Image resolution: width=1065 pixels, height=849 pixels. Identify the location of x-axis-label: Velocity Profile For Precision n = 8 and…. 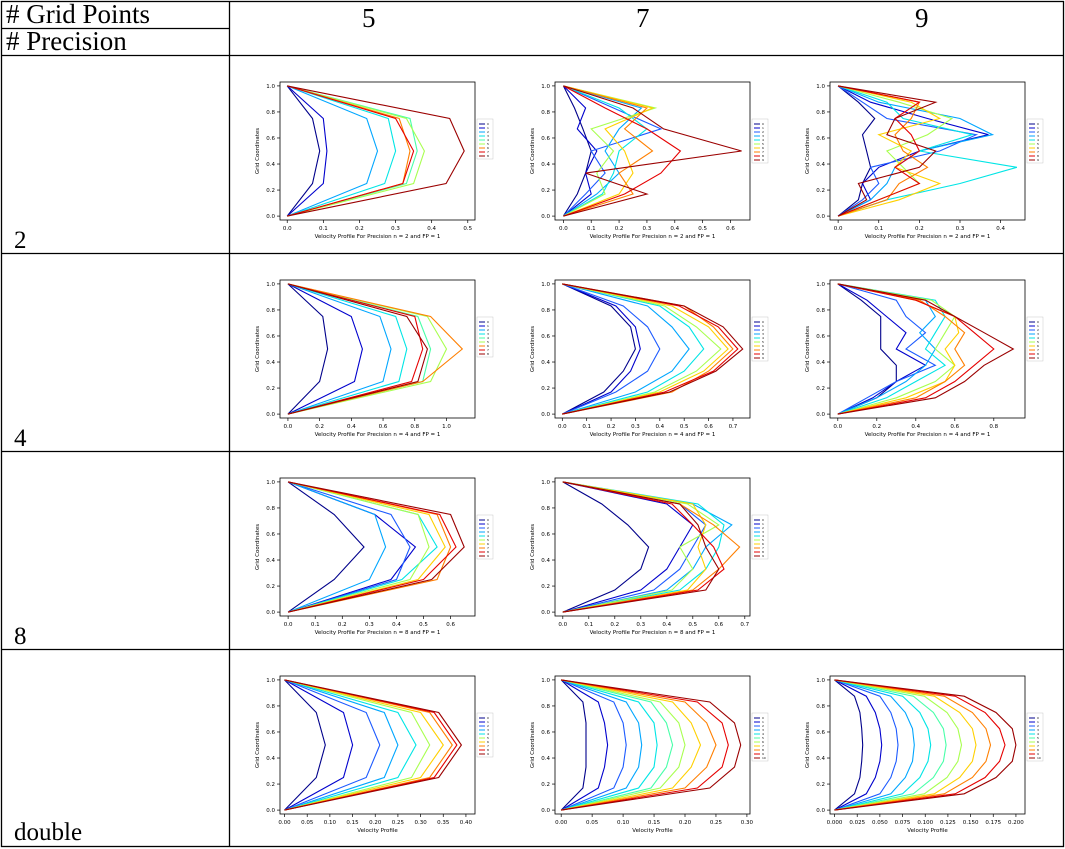
(653, 633).